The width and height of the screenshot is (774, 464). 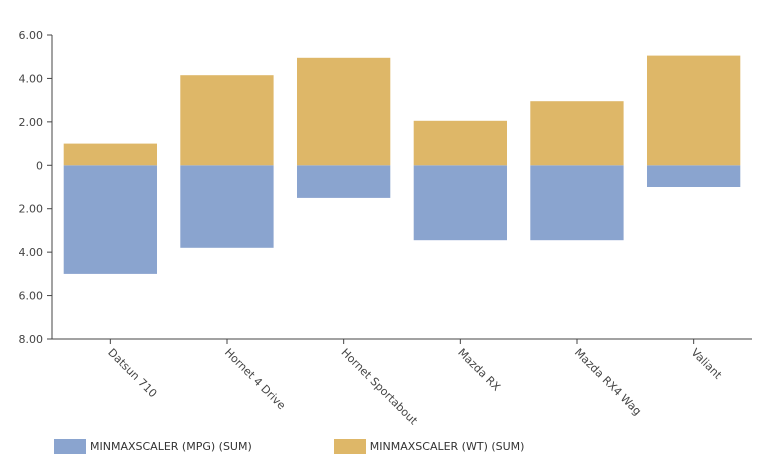 What do you see at coordinates (608, 382) in the screenshot?
I see `x-tick-label: Mazda RX4 Wag` at bounding box center [608, 382].